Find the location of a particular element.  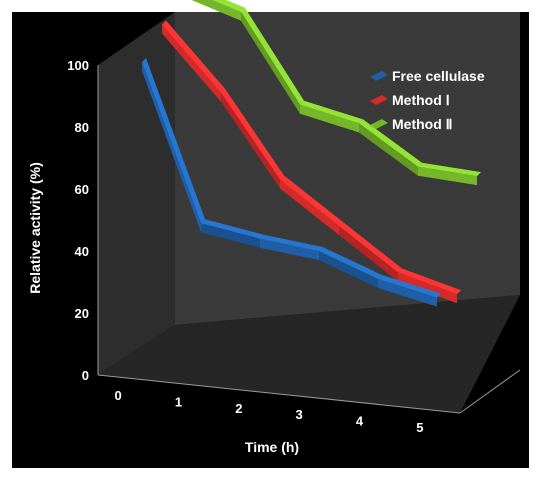

x-tick-label: 0 is located at coordinates (118, 395).